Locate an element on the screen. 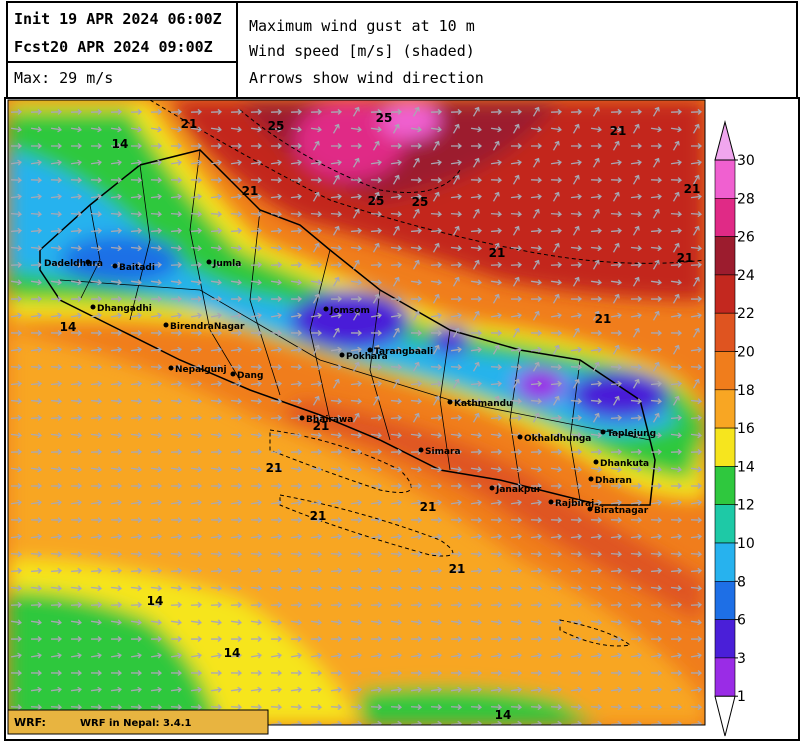  city-label: Biratnagar is located at coordinates (621, 511).